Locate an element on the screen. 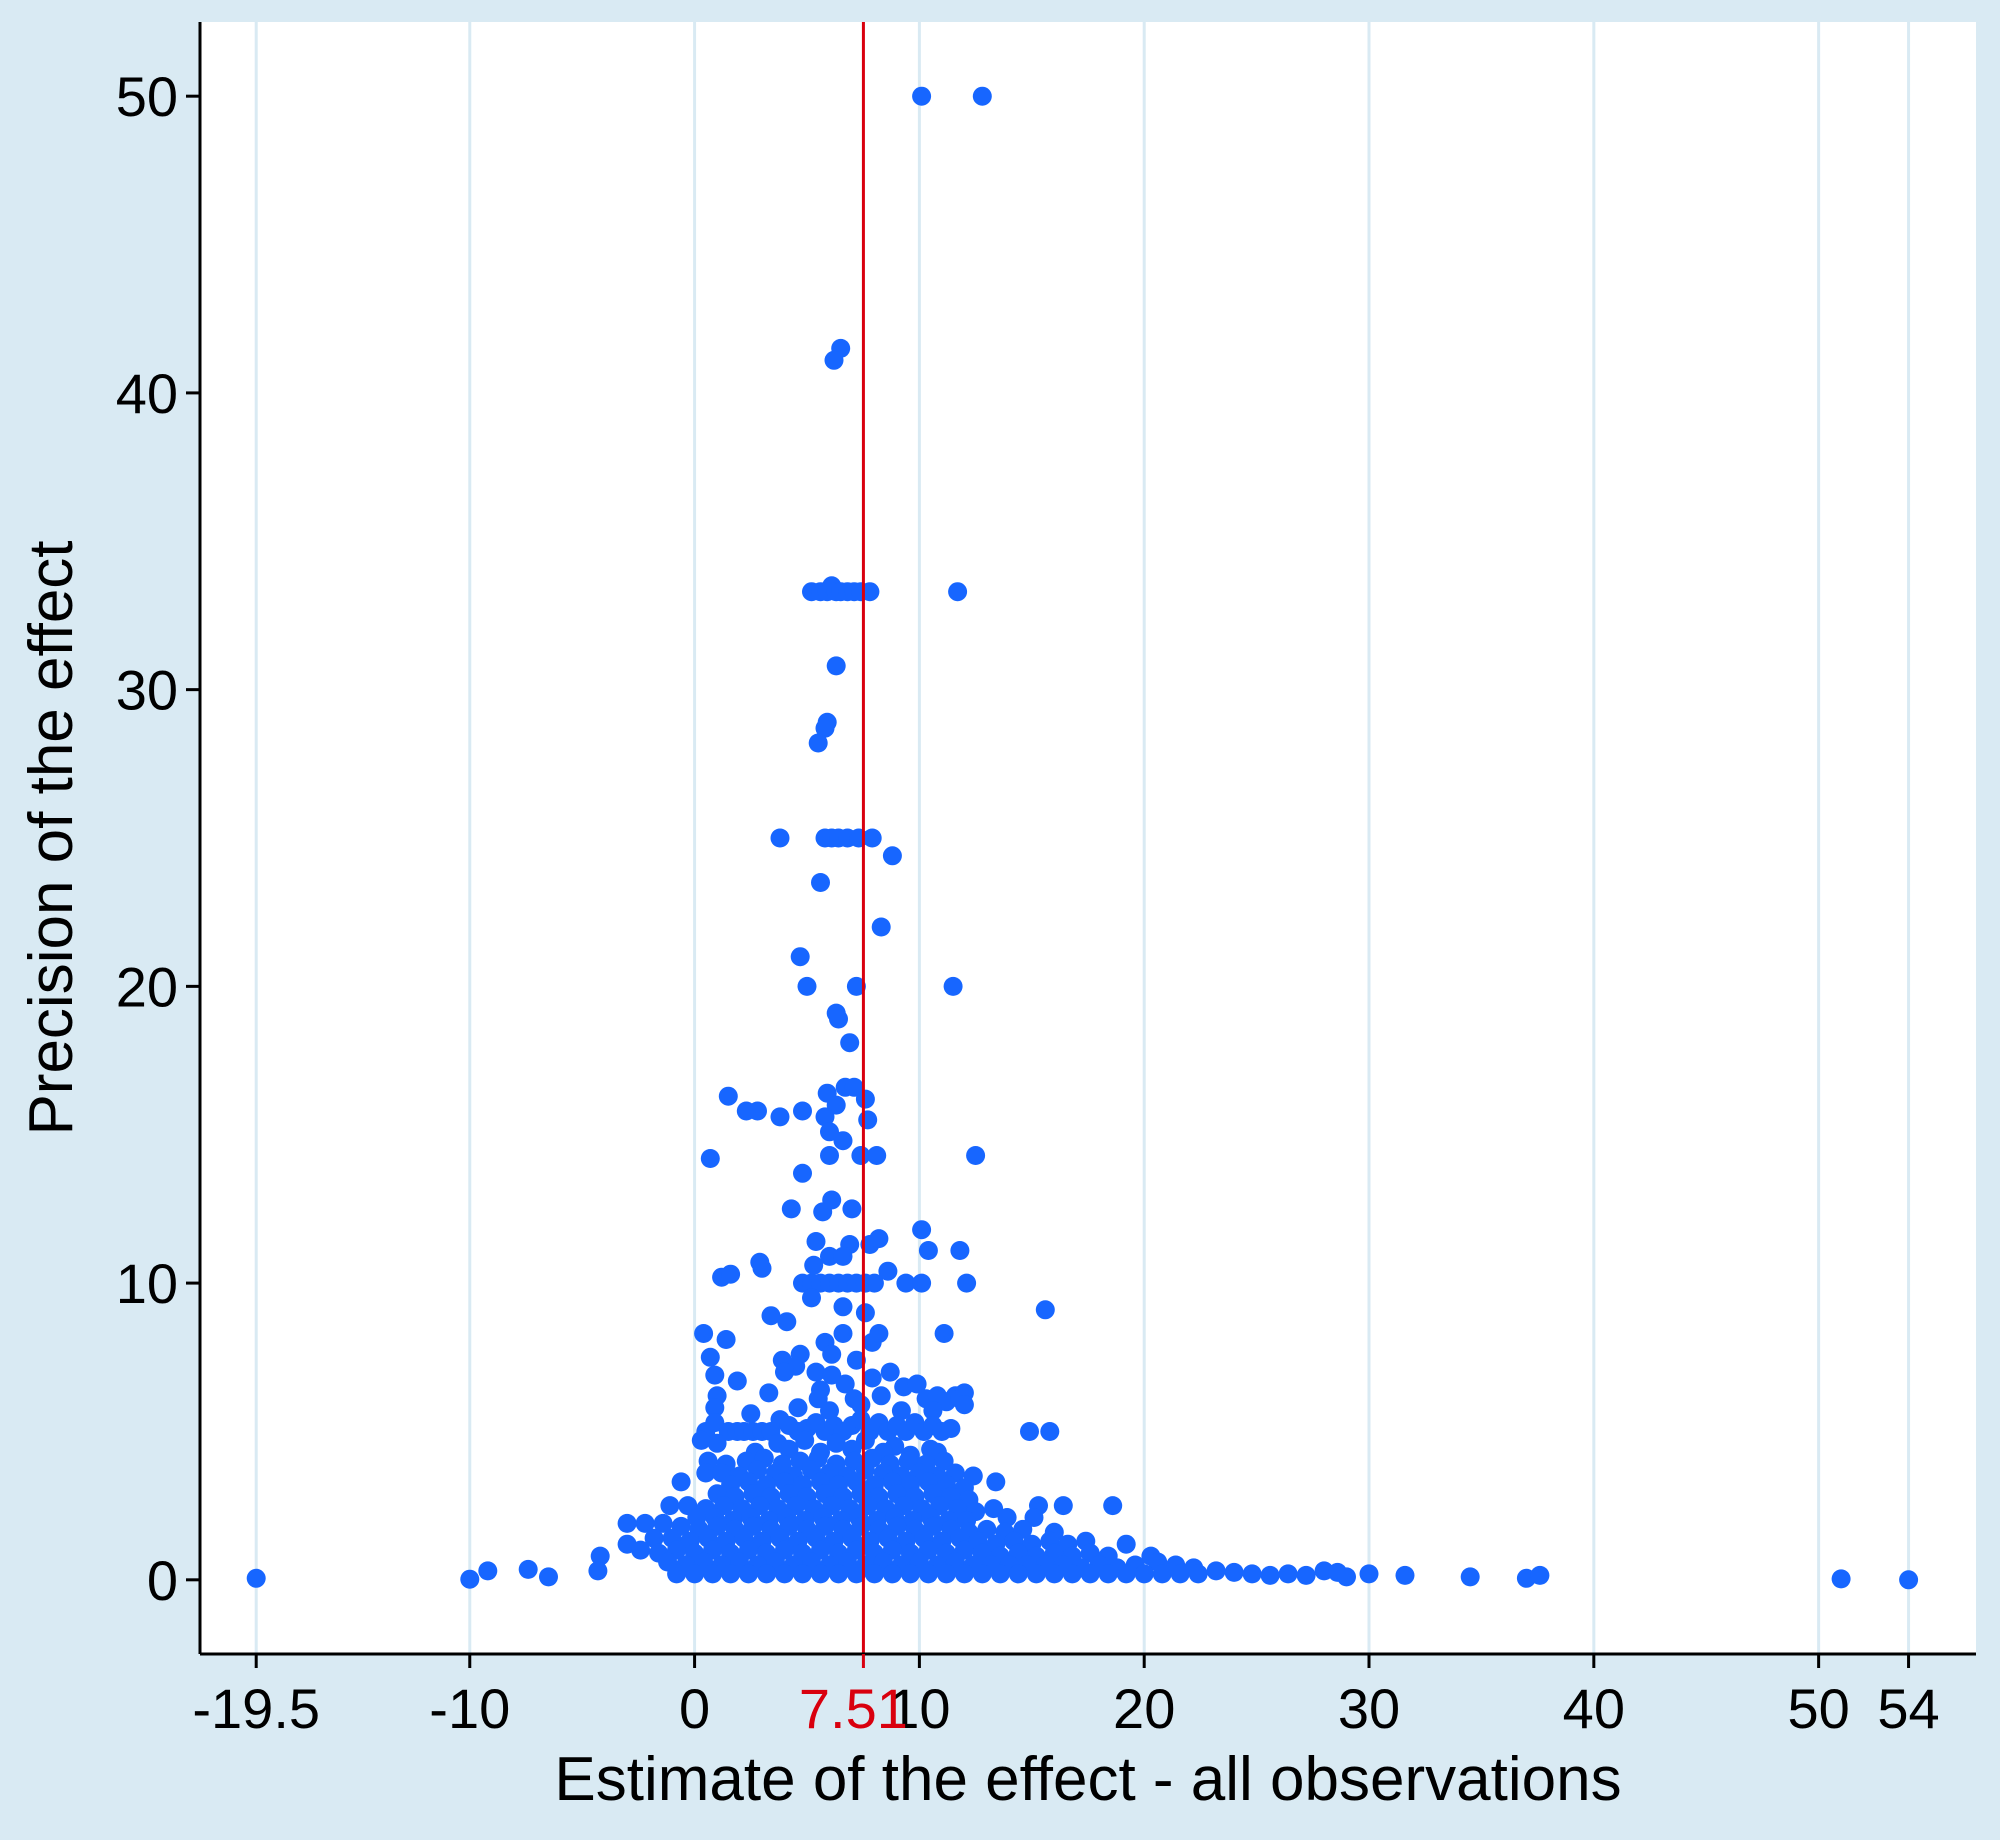  x-tick-label: 20 is located at coordinates (1144, 1708).